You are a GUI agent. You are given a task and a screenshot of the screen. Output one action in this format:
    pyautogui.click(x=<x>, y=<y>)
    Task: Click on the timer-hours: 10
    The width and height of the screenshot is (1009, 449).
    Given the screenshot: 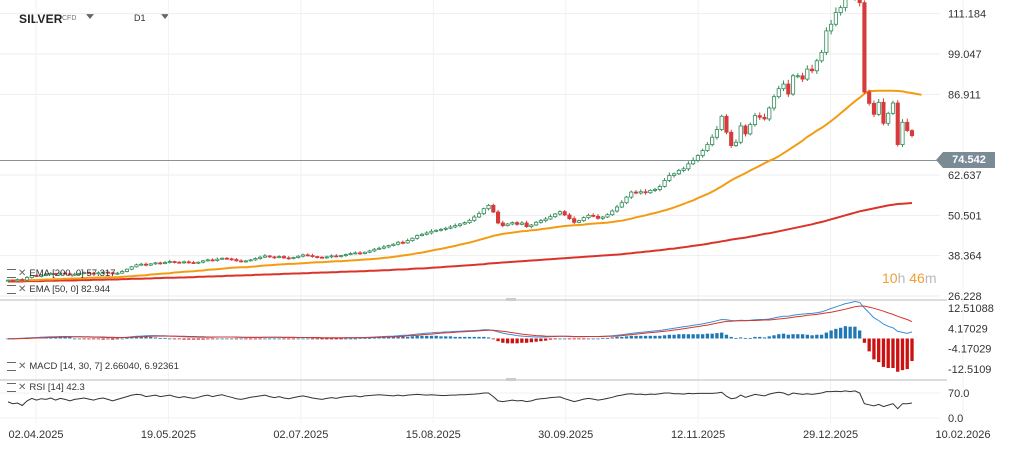 What is the action you would take?
    pyautogui.click(x=890, y=278)
    